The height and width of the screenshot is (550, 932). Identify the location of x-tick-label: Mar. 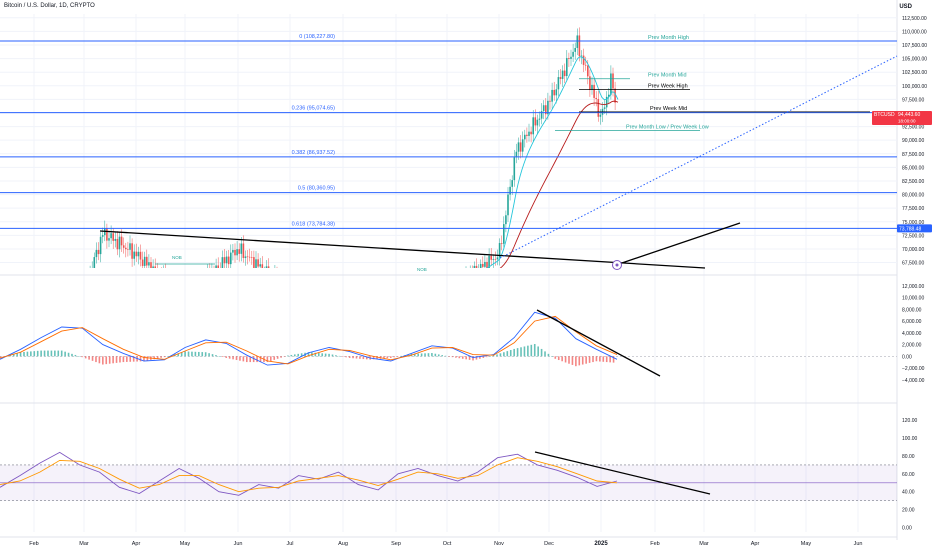
(704, 544).